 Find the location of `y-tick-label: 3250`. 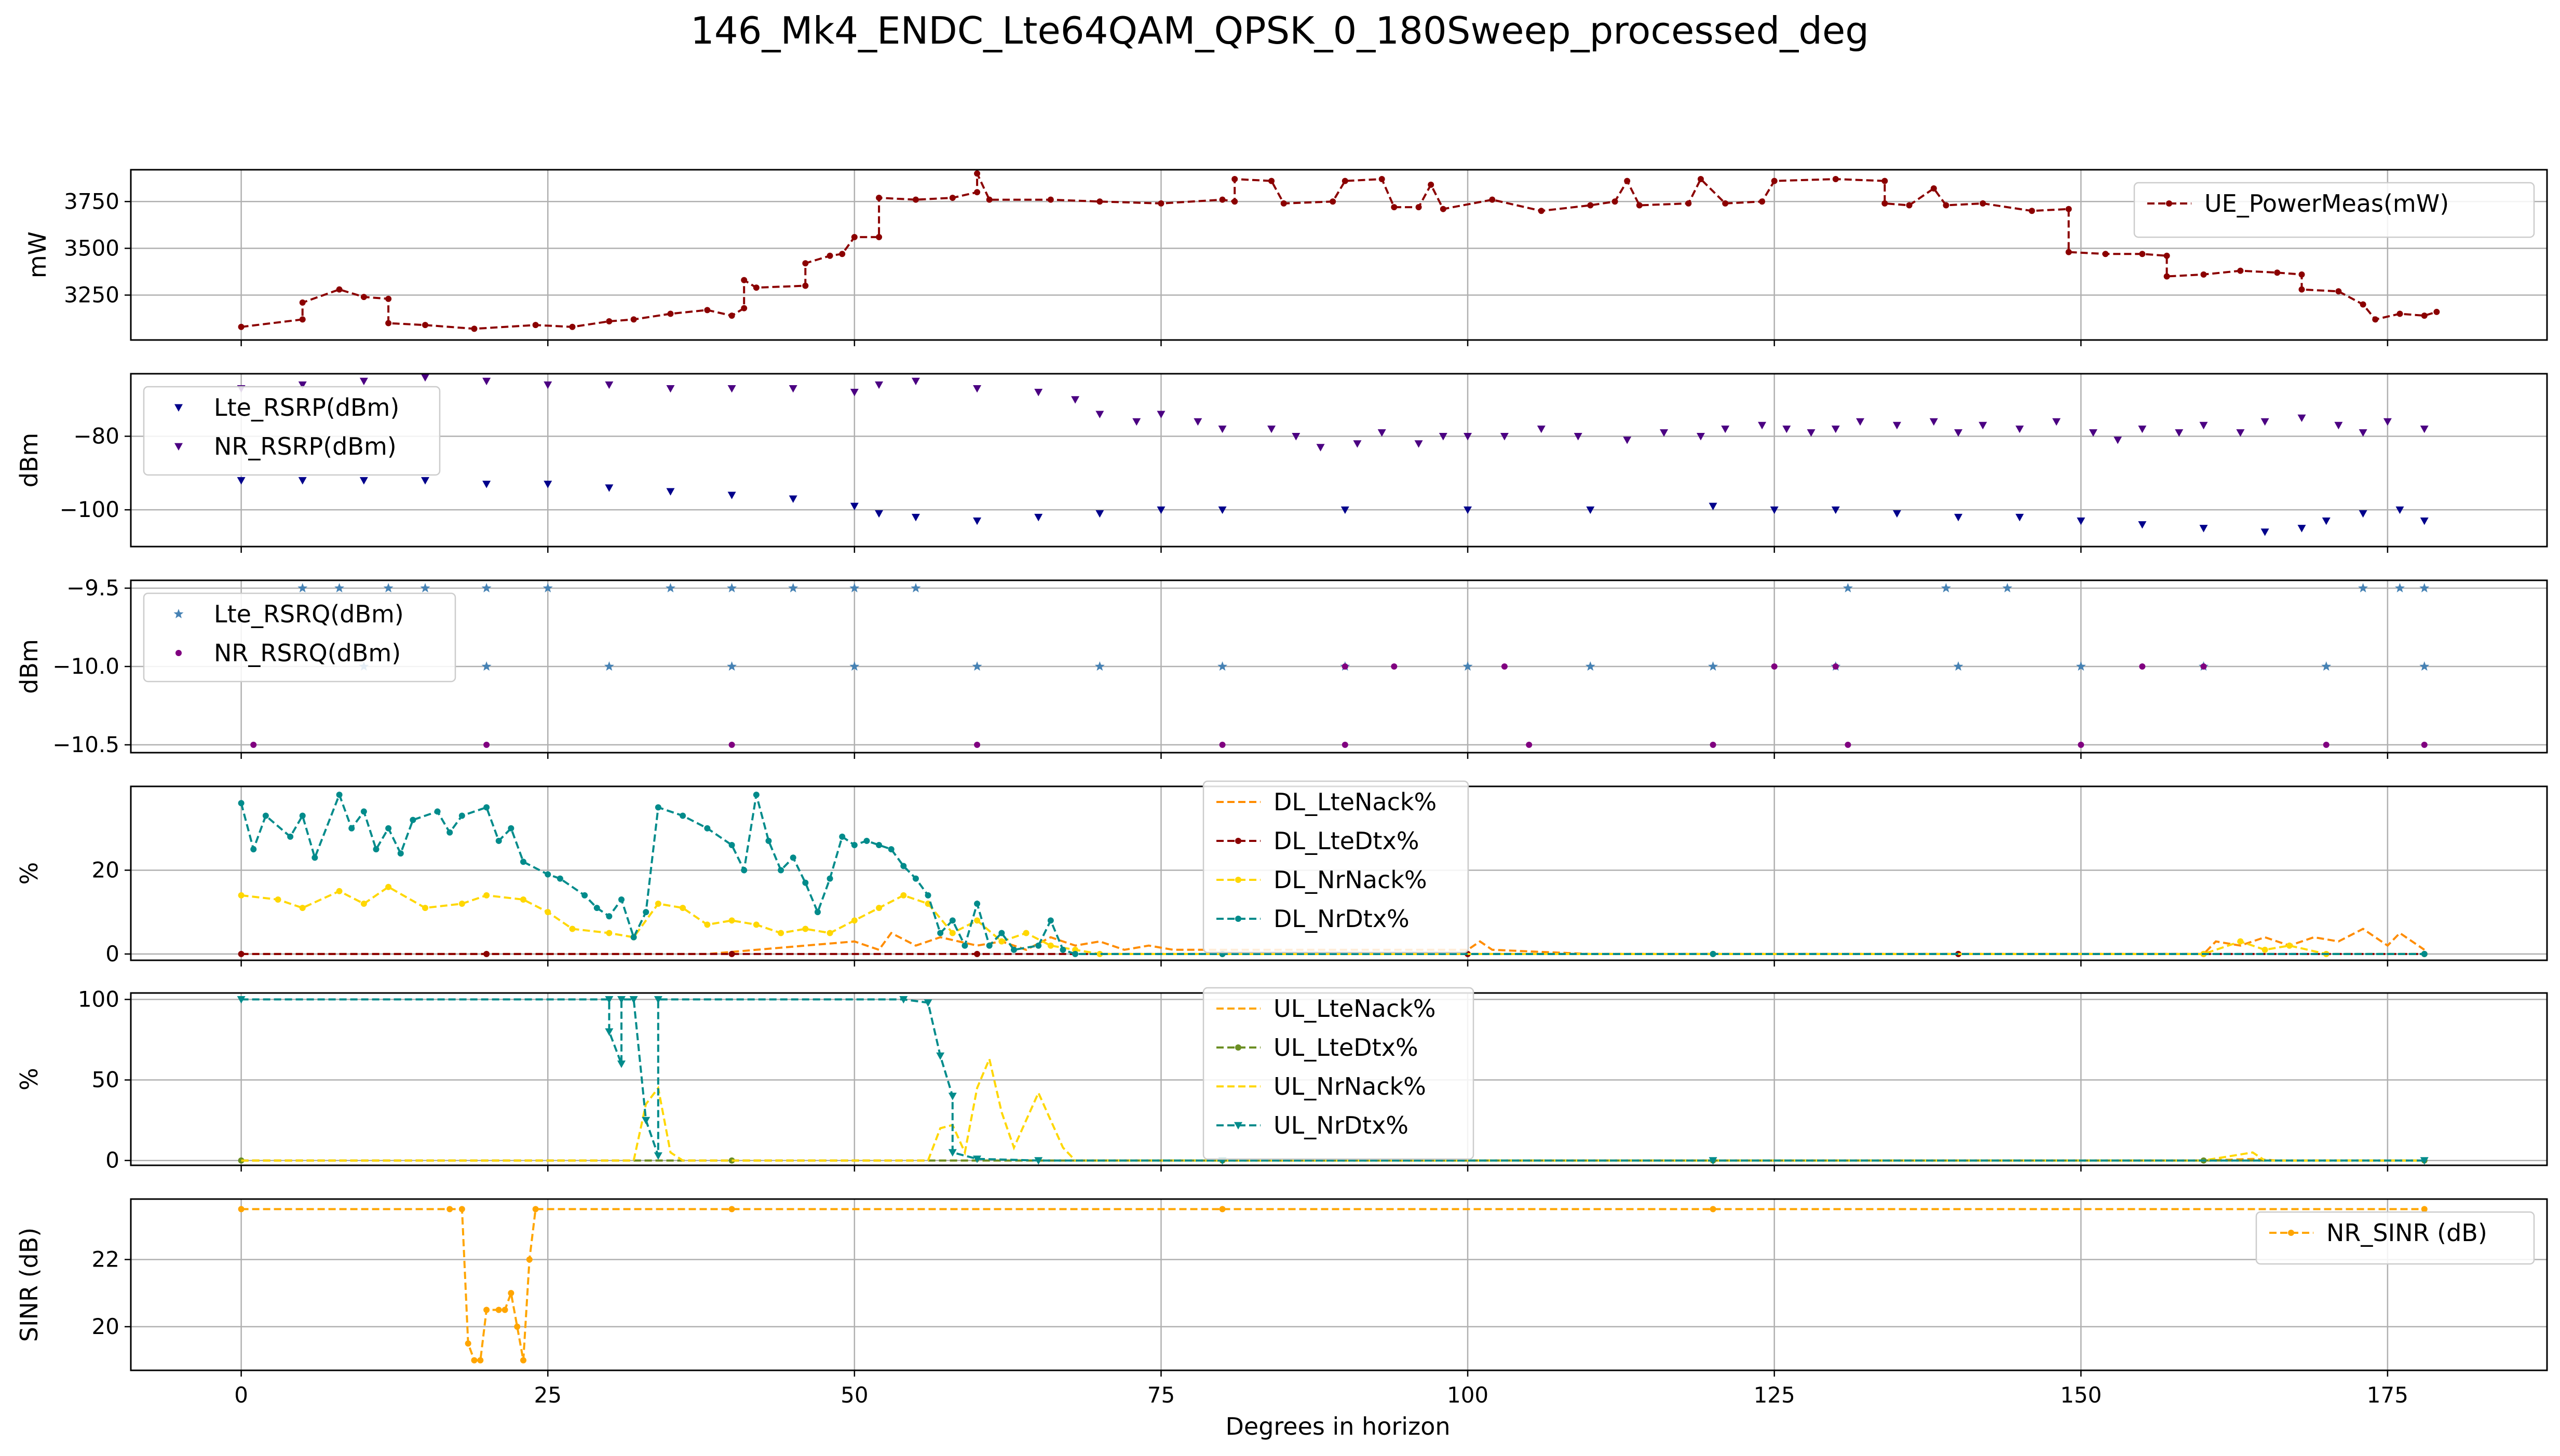

y-tick-label: 3250 is located at coordinates (91, 294).